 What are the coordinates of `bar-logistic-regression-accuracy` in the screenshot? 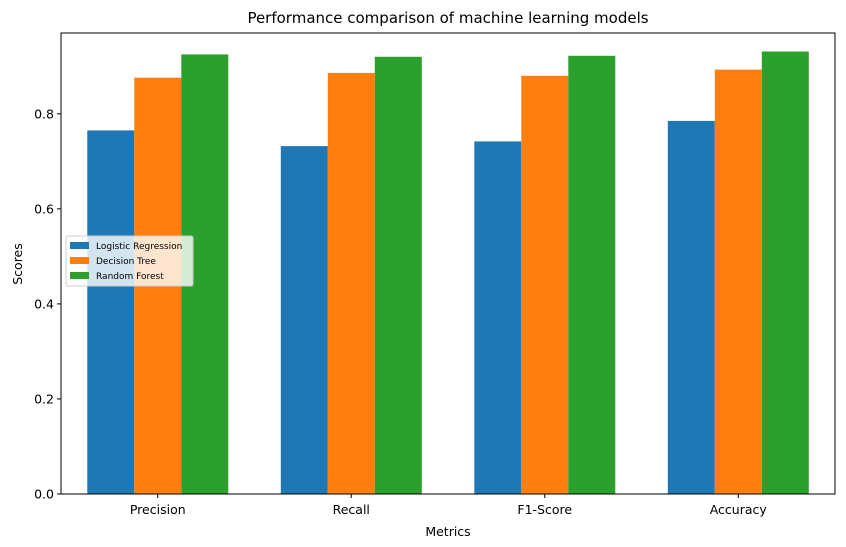 It's located at (691, 307).